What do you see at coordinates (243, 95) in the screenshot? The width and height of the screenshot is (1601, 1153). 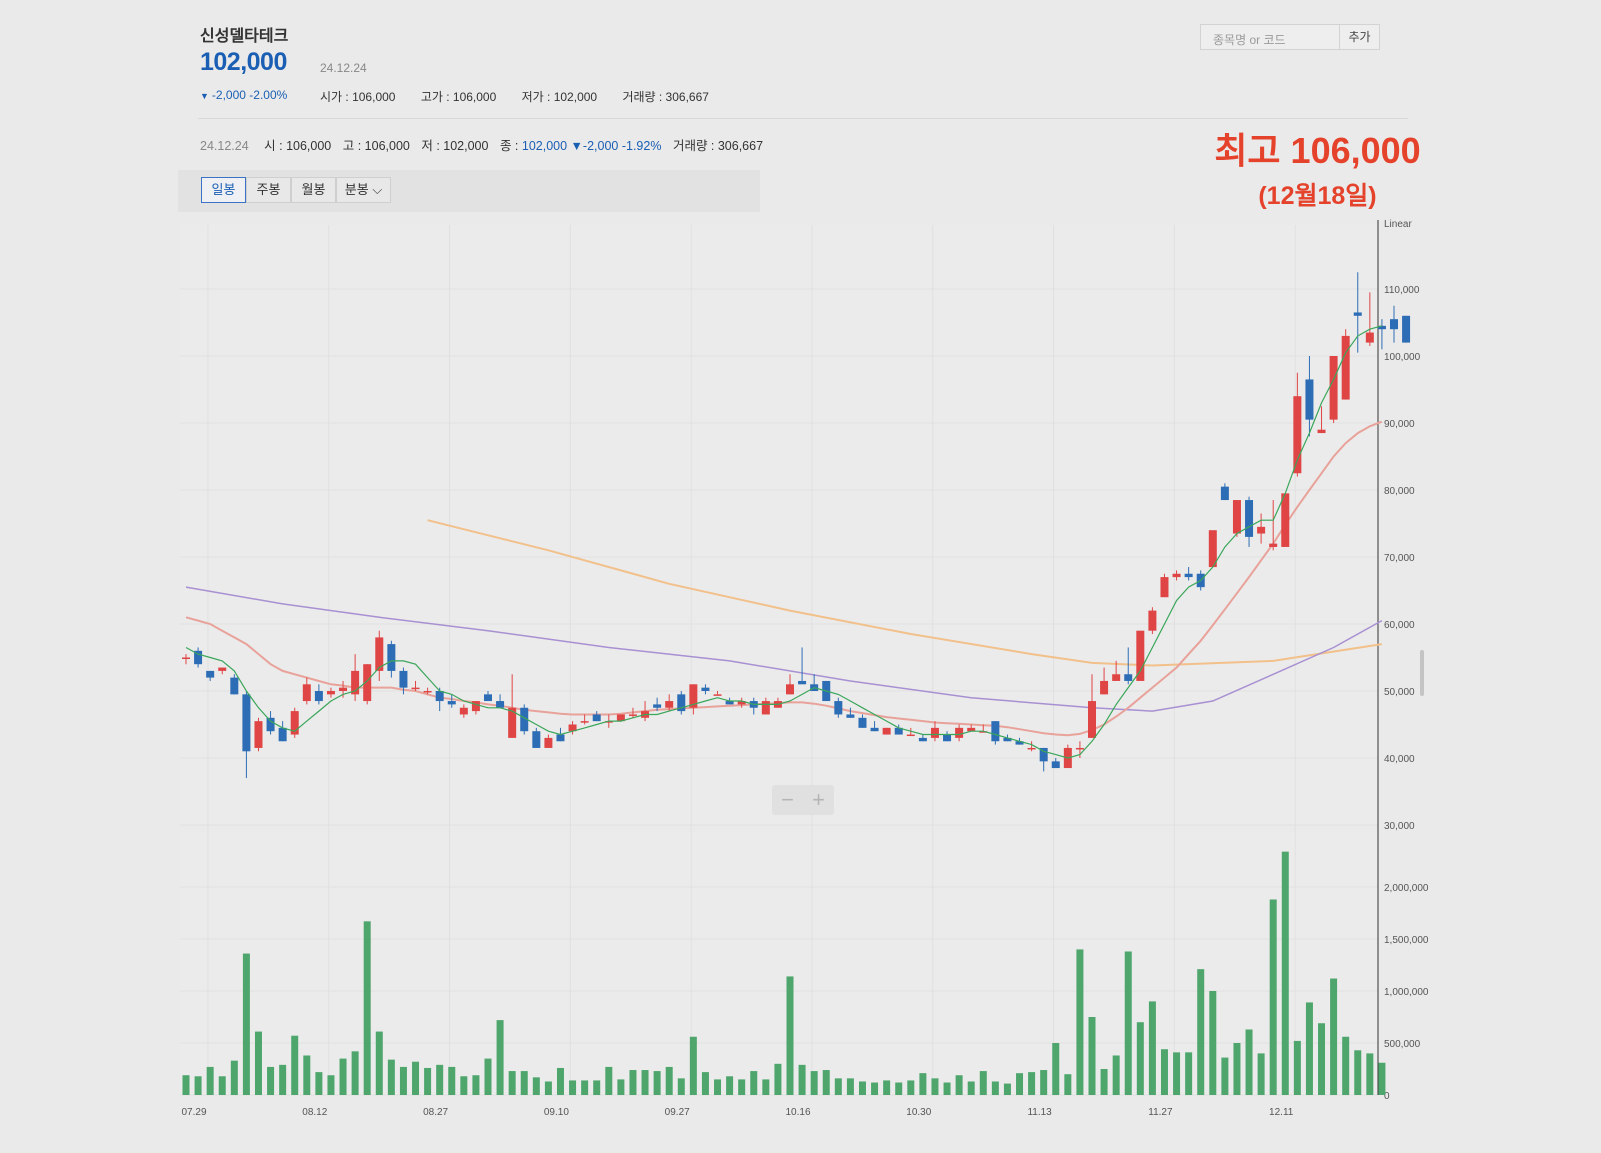 I see `price-change: ▼ -2,000 -2.00%` at bounding box center [243, 95].